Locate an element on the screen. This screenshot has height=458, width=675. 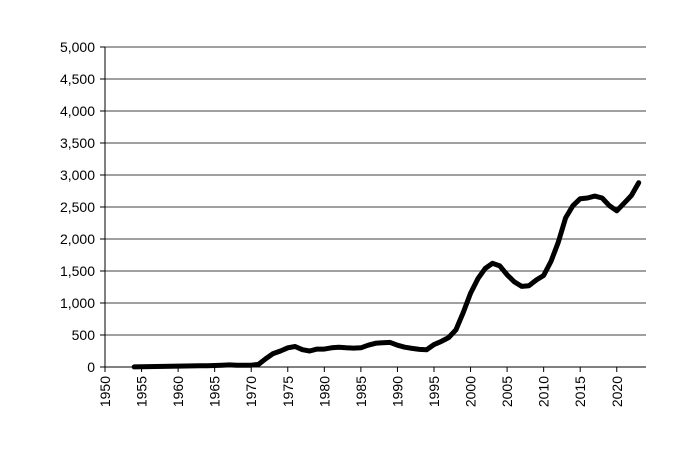
y-tick-label: 2,000 is located at coordinates (77, 239).